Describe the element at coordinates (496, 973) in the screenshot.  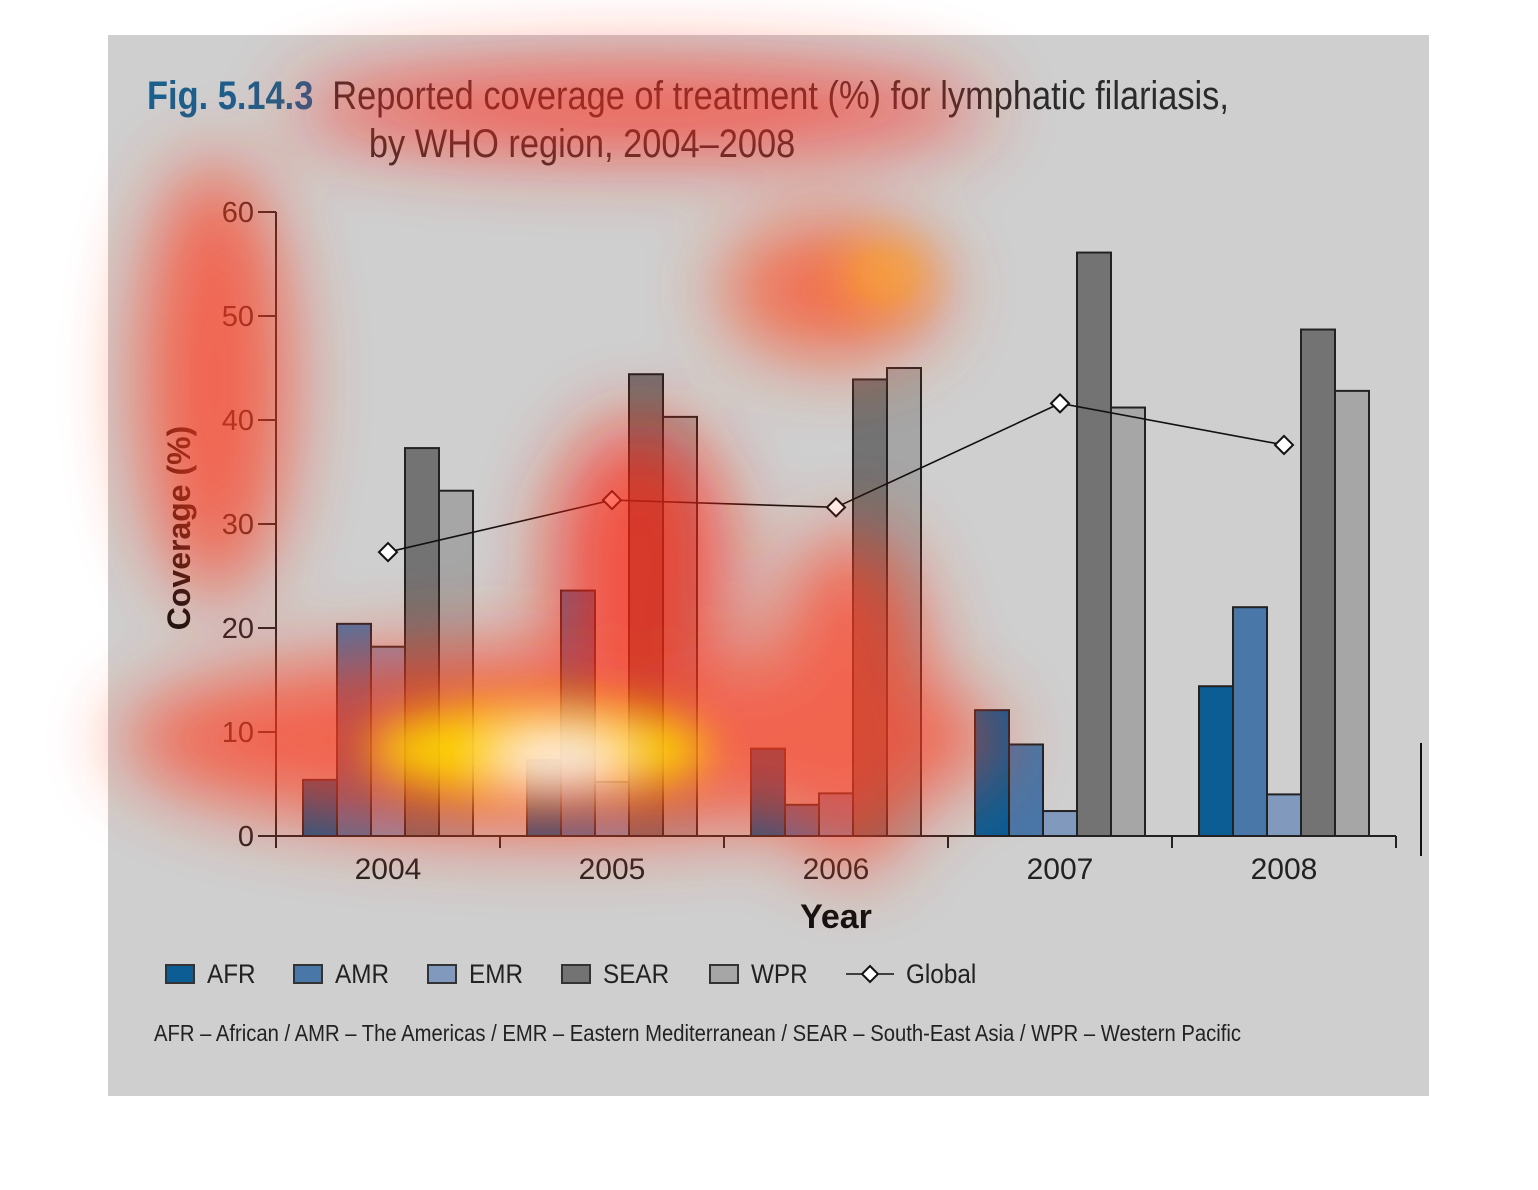
I see `legend-label: EMR` at that location.